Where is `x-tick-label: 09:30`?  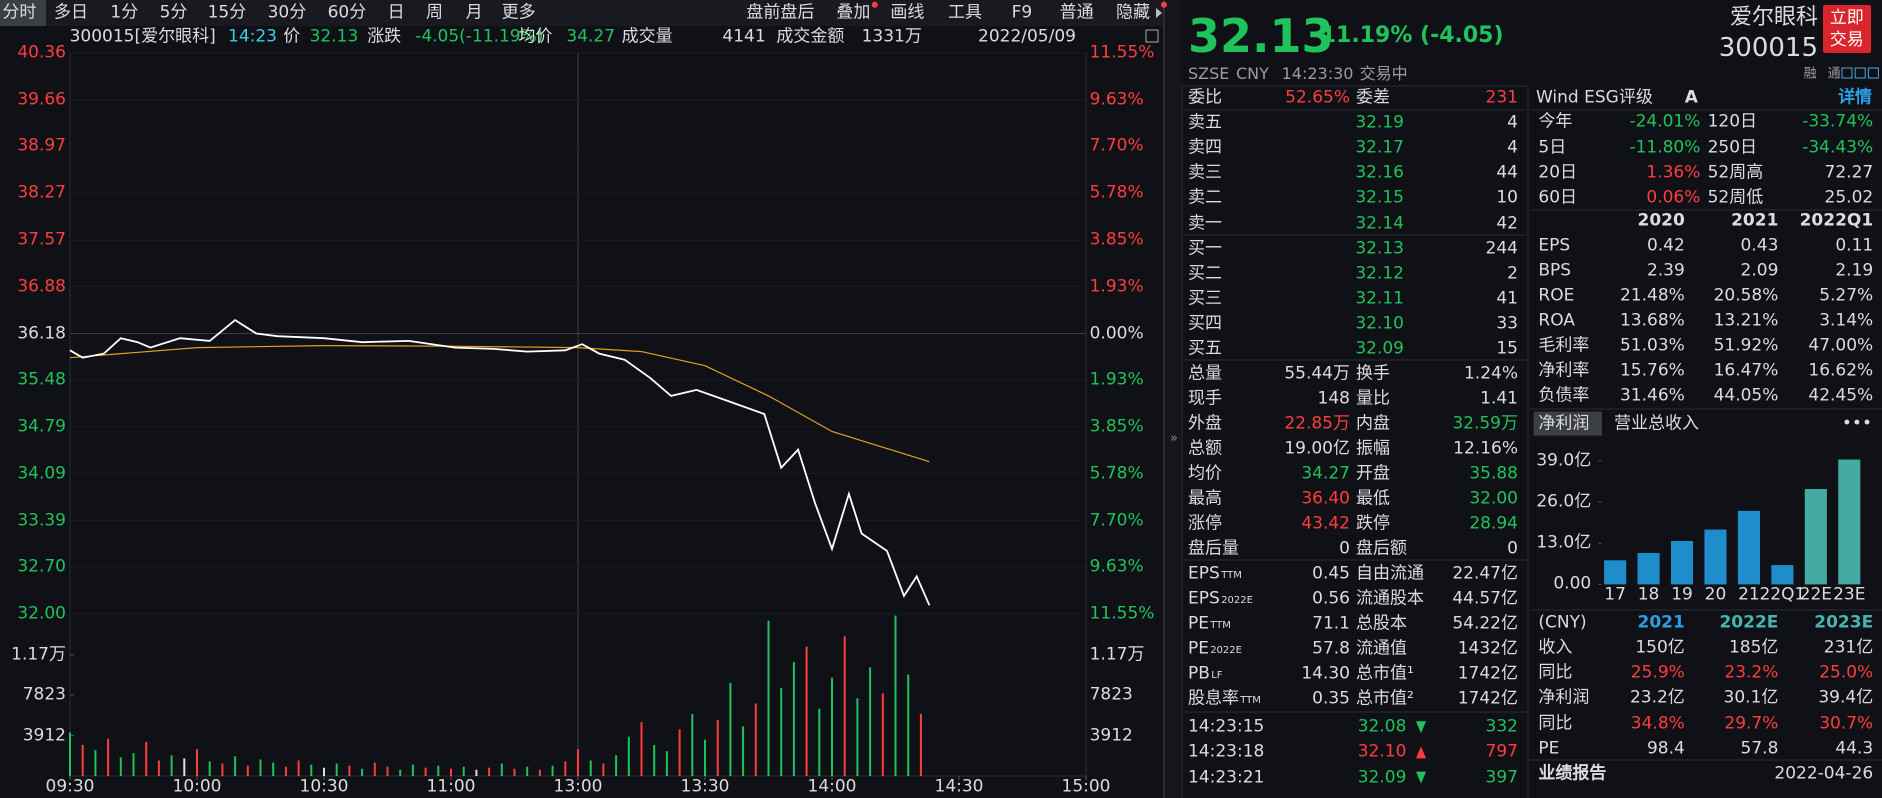 x-tick-label: 09:30 is located at coordinates (70, 786).